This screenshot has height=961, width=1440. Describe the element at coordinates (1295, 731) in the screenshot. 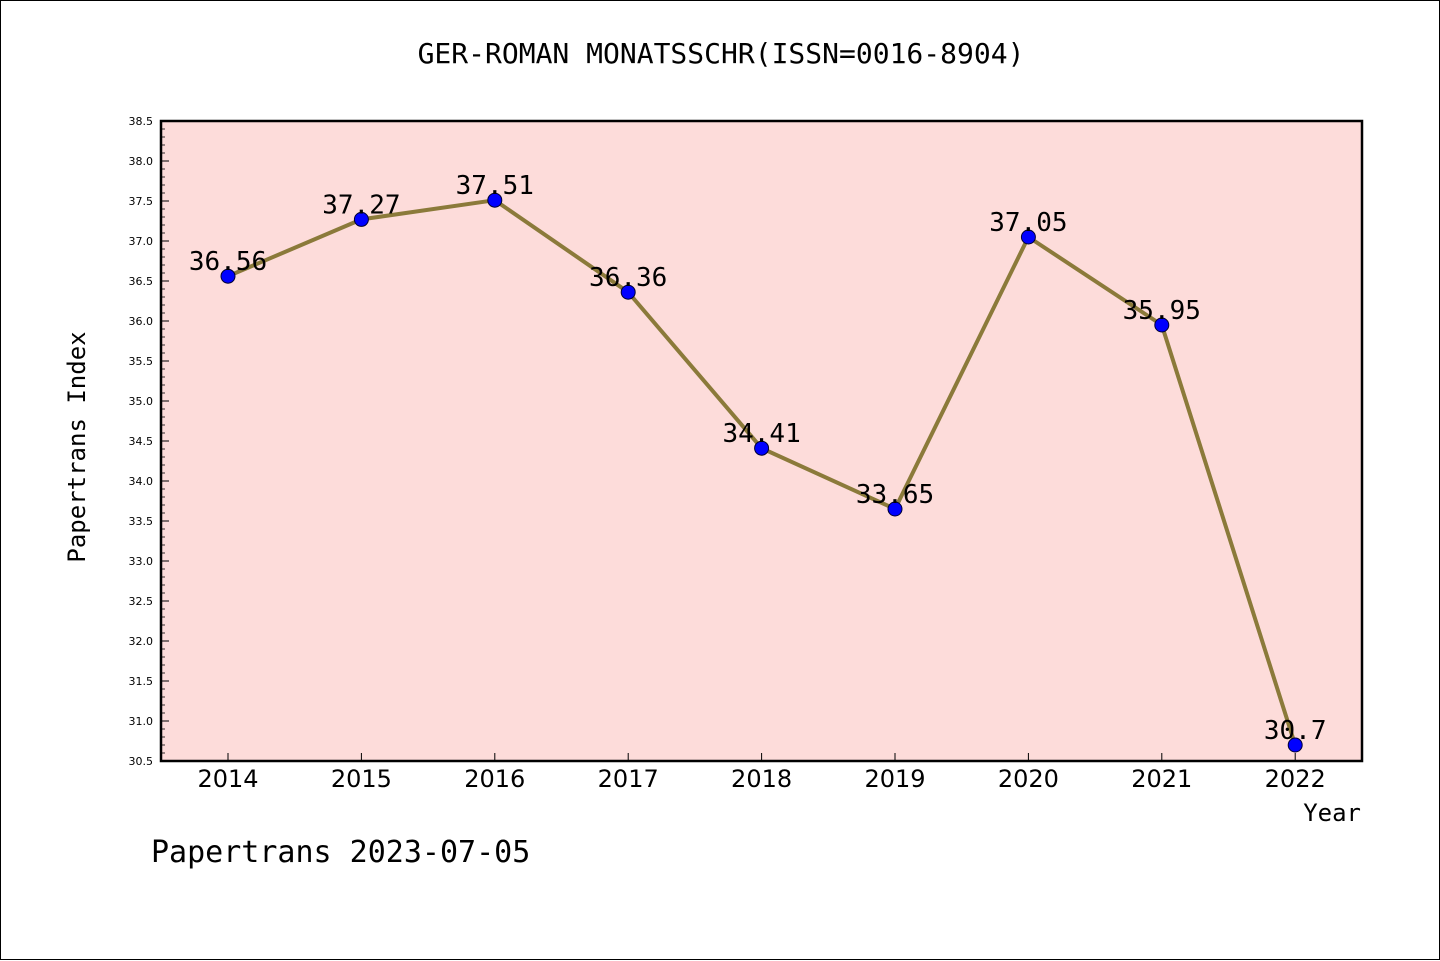

I see `data-label: 30.7` at that location.